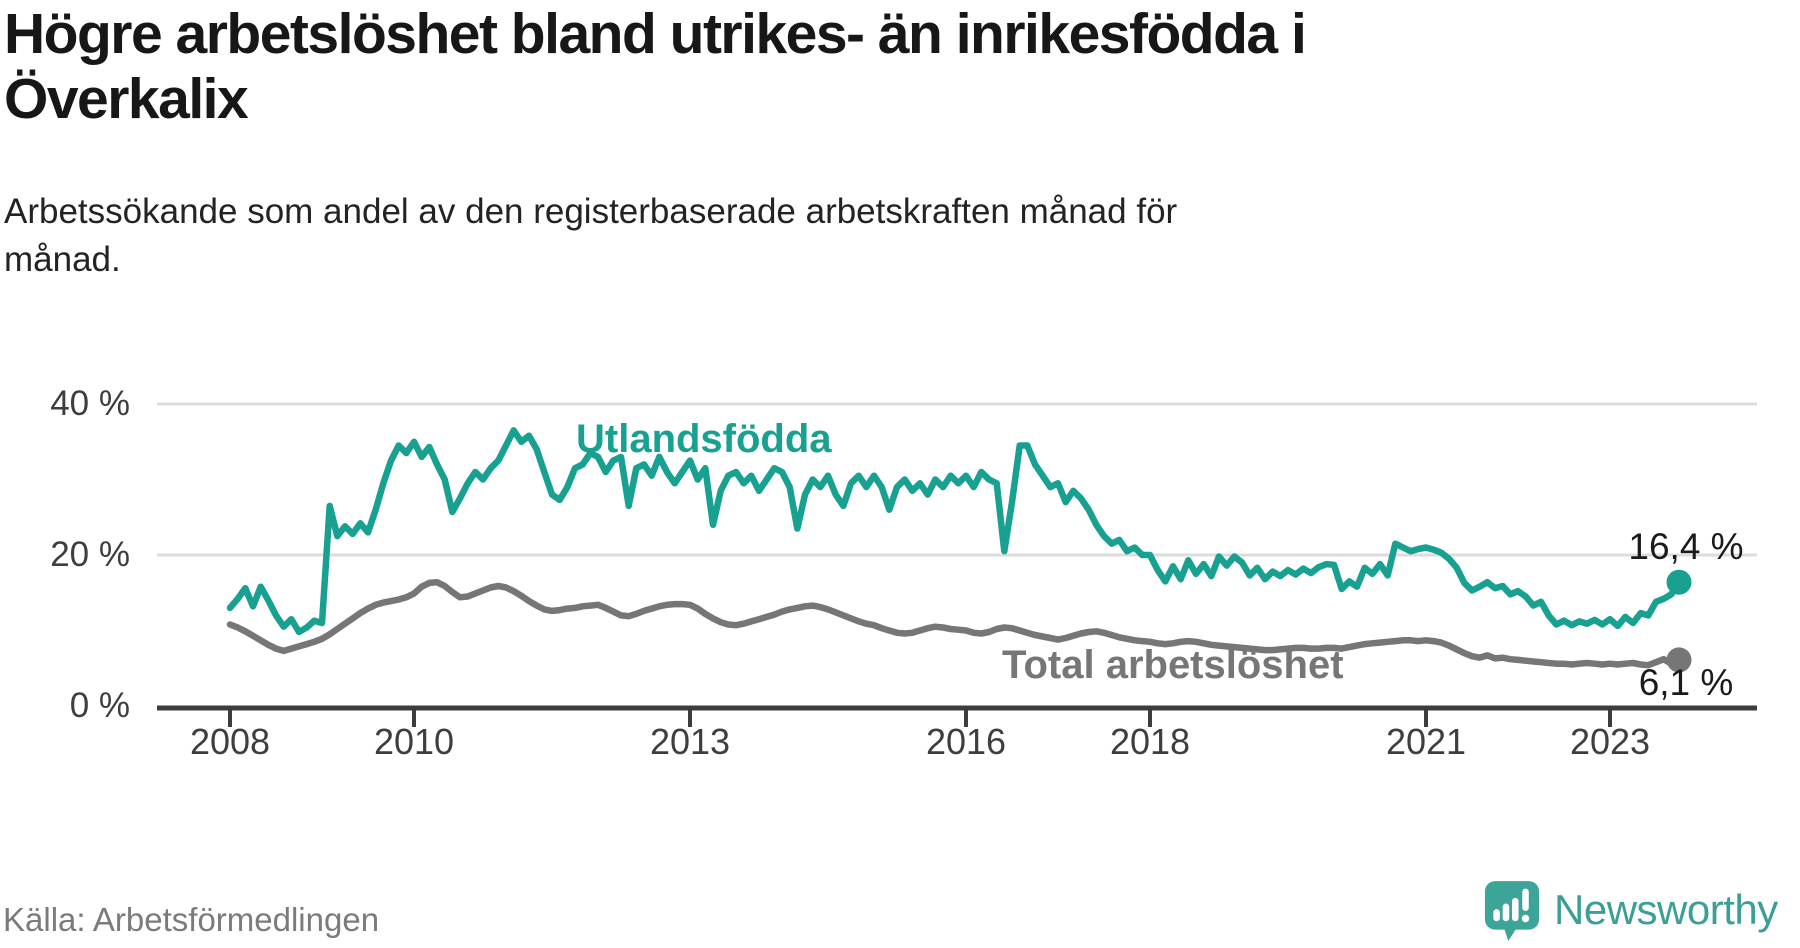 Image resolution: width=1800 pixels, height=948 pixels. I want to click on end-dot-Utlandsfödda, so click(1679, 582).